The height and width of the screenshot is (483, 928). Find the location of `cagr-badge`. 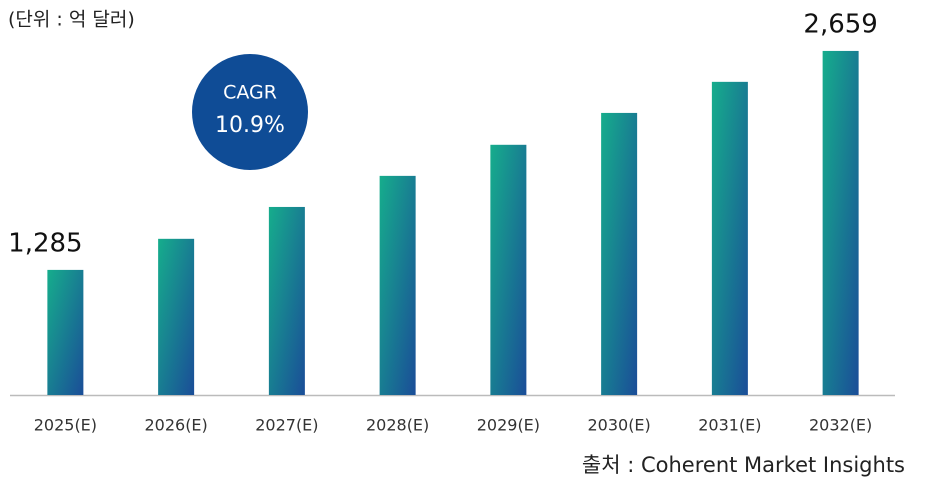

cagr-badge is located at coordinates (250, 112).